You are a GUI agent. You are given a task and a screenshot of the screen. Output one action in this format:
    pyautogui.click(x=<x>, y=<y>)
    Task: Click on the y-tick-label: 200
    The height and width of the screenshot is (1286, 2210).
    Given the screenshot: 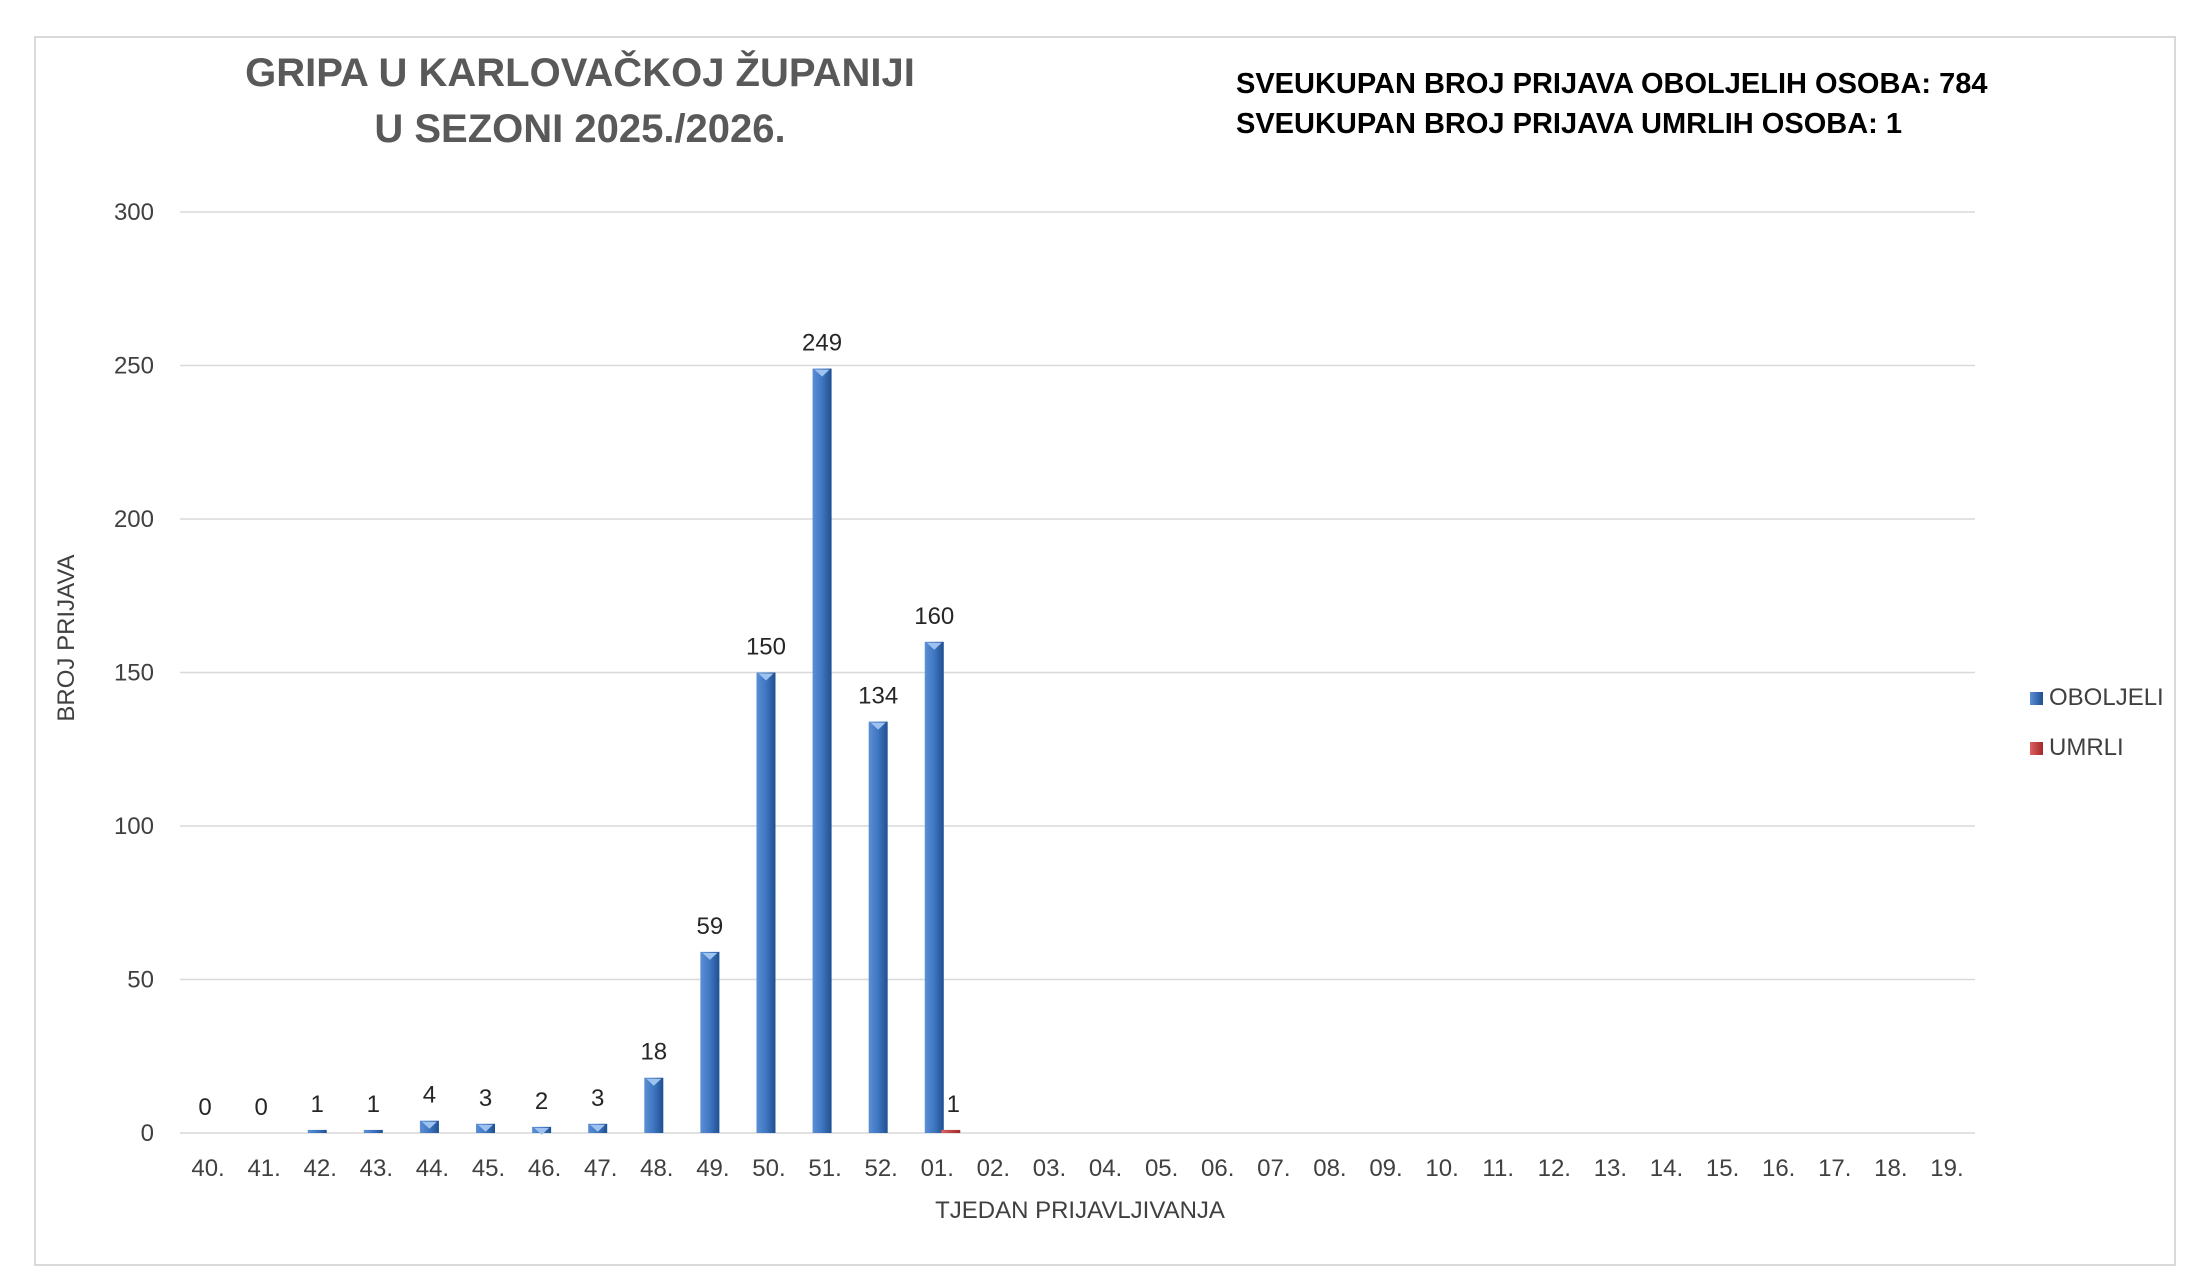 What is the action you would take?
    pyautogui.click(x=134, y=519)
    